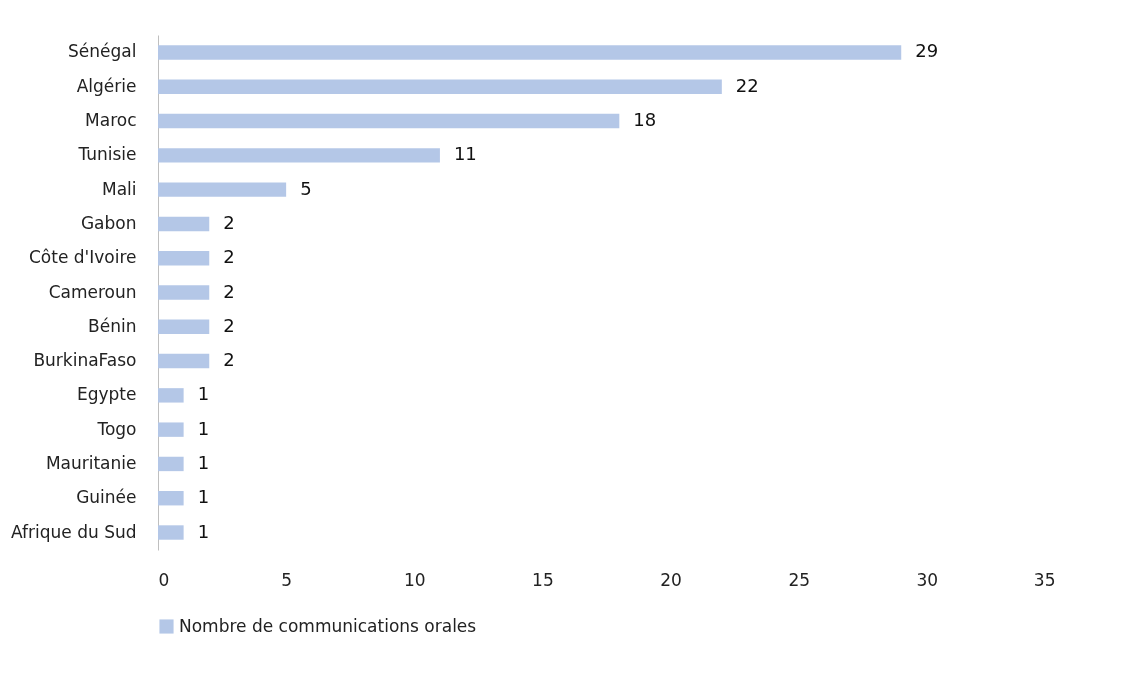 The width and height of the screenshot is (1143, 673). What do you see at coordinates (106, 85) in the screenshot?
I see `y-tick-label: Algérie` at bounding box center [106, 85].